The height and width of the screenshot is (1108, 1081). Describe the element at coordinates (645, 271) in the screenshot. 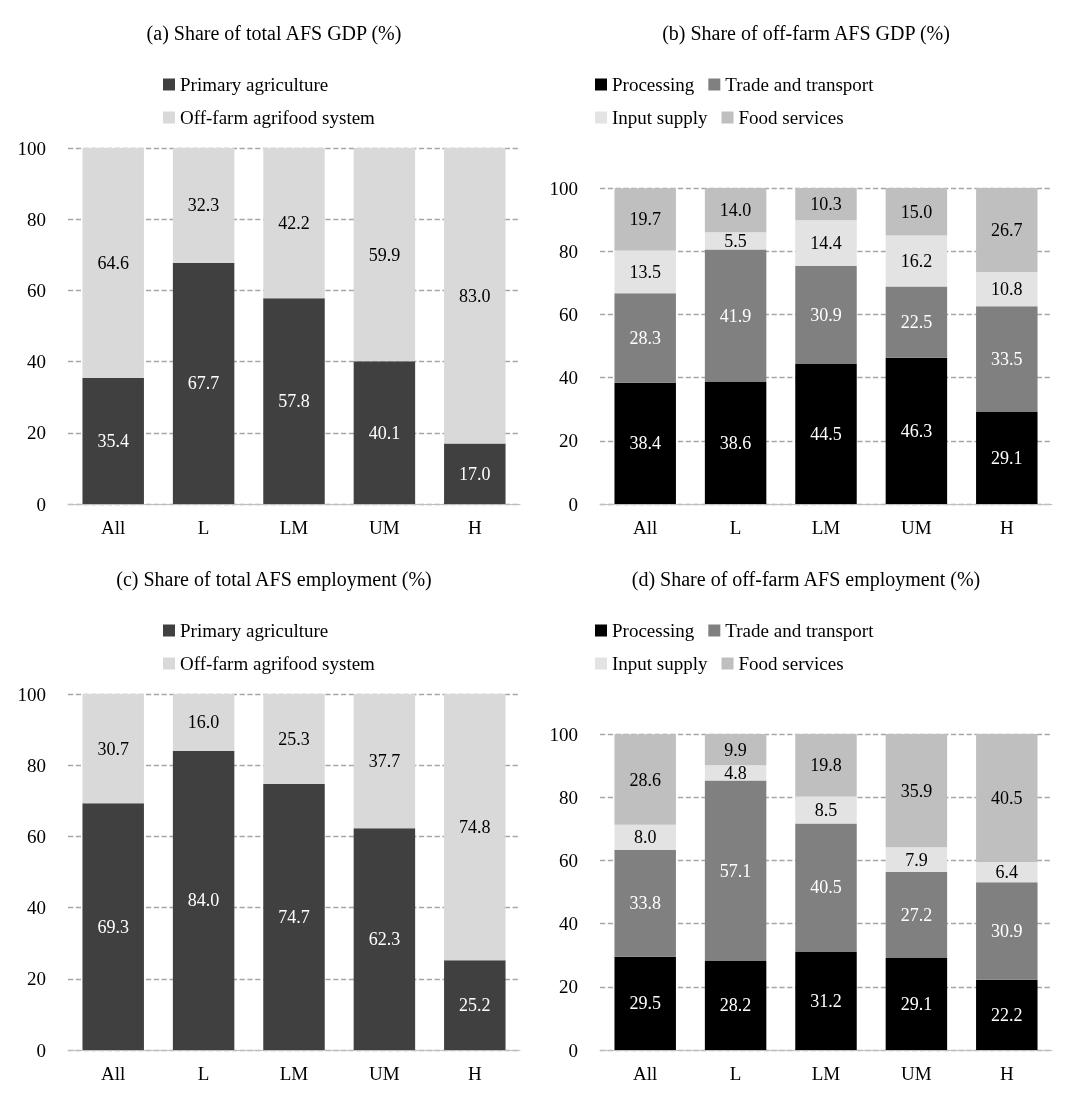

I see `data-label: 13.5` at that location.